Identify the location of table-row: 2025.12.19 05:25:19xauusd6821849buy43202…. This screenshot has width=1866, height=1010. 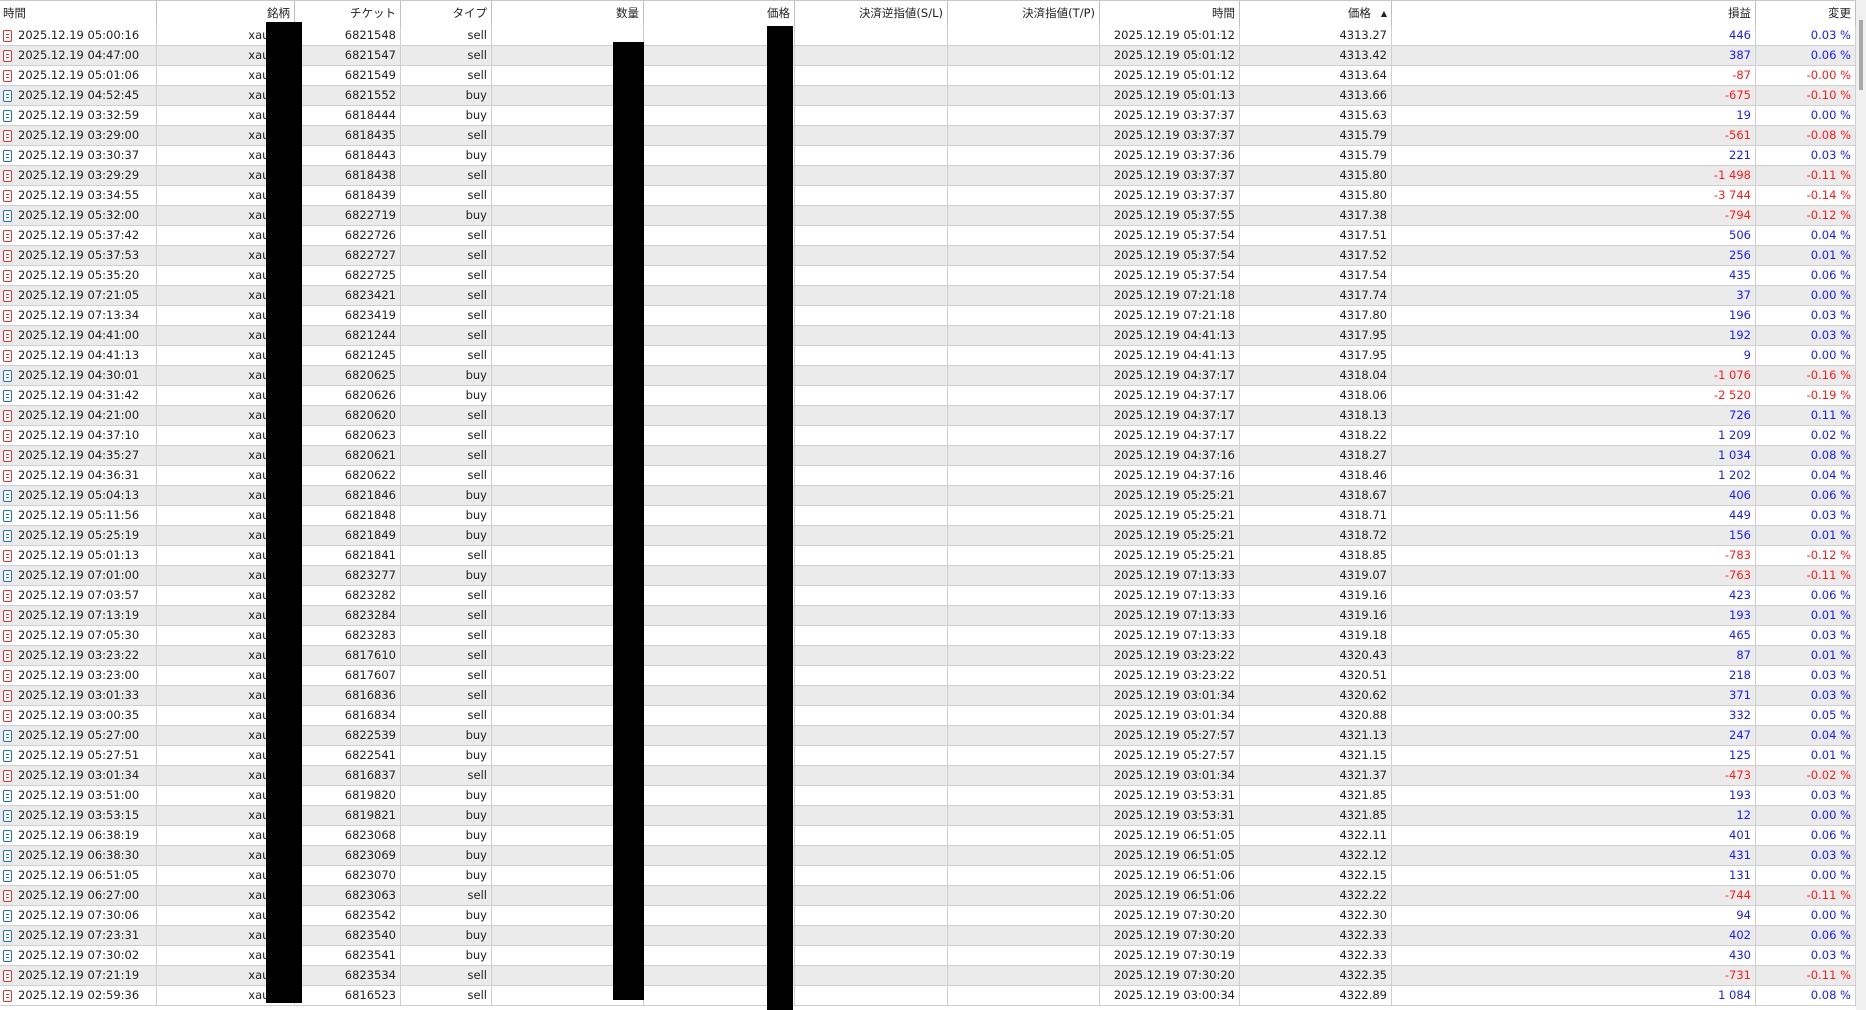
(928, 536).